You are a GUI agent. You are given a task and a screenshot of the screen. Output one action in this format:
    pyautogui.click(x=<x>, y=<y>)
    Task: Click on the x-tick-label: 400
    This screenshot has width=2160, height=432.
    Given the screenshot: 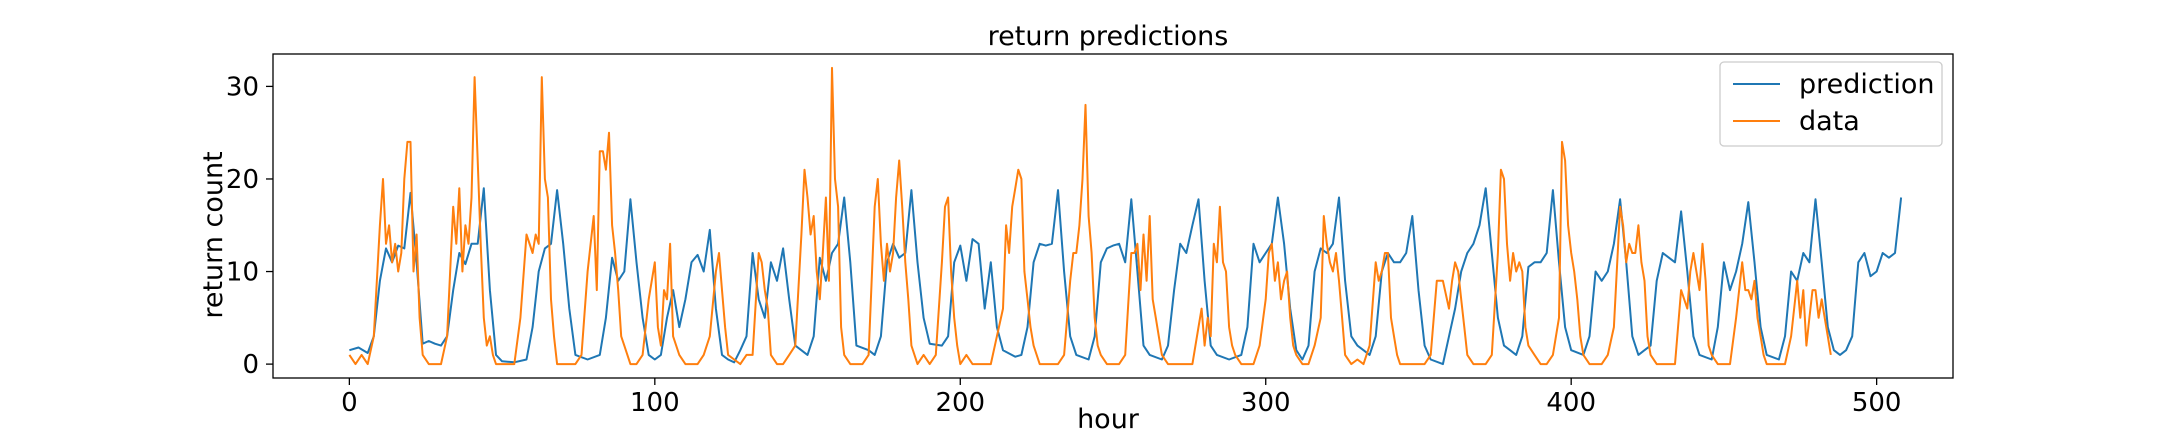 What is the action you would take?
    pyautogui.click(x=1571, y=403)
    